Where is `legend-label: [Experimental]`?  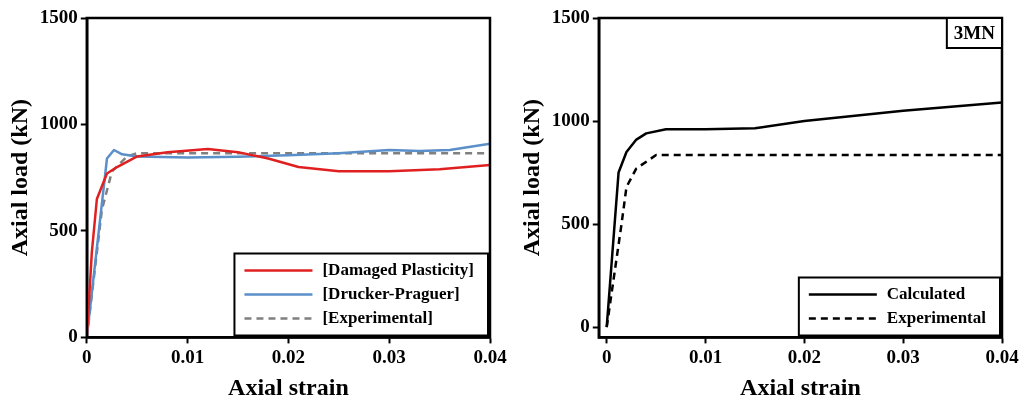 legend-label: [Experimental] is located at coordinates (377, 317).